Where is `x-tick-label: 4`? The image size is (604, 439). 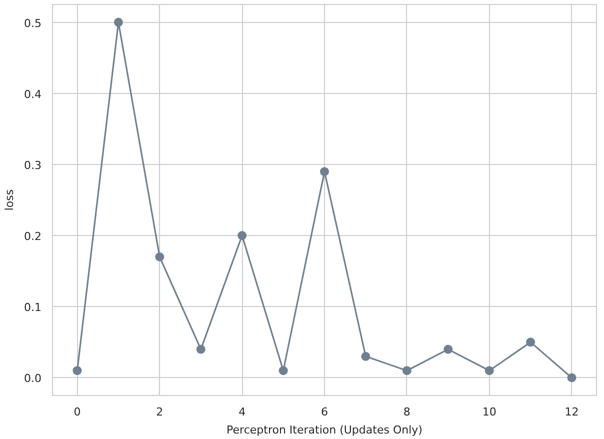 x-tick-label: 4 is located at coordinates (242, 412).